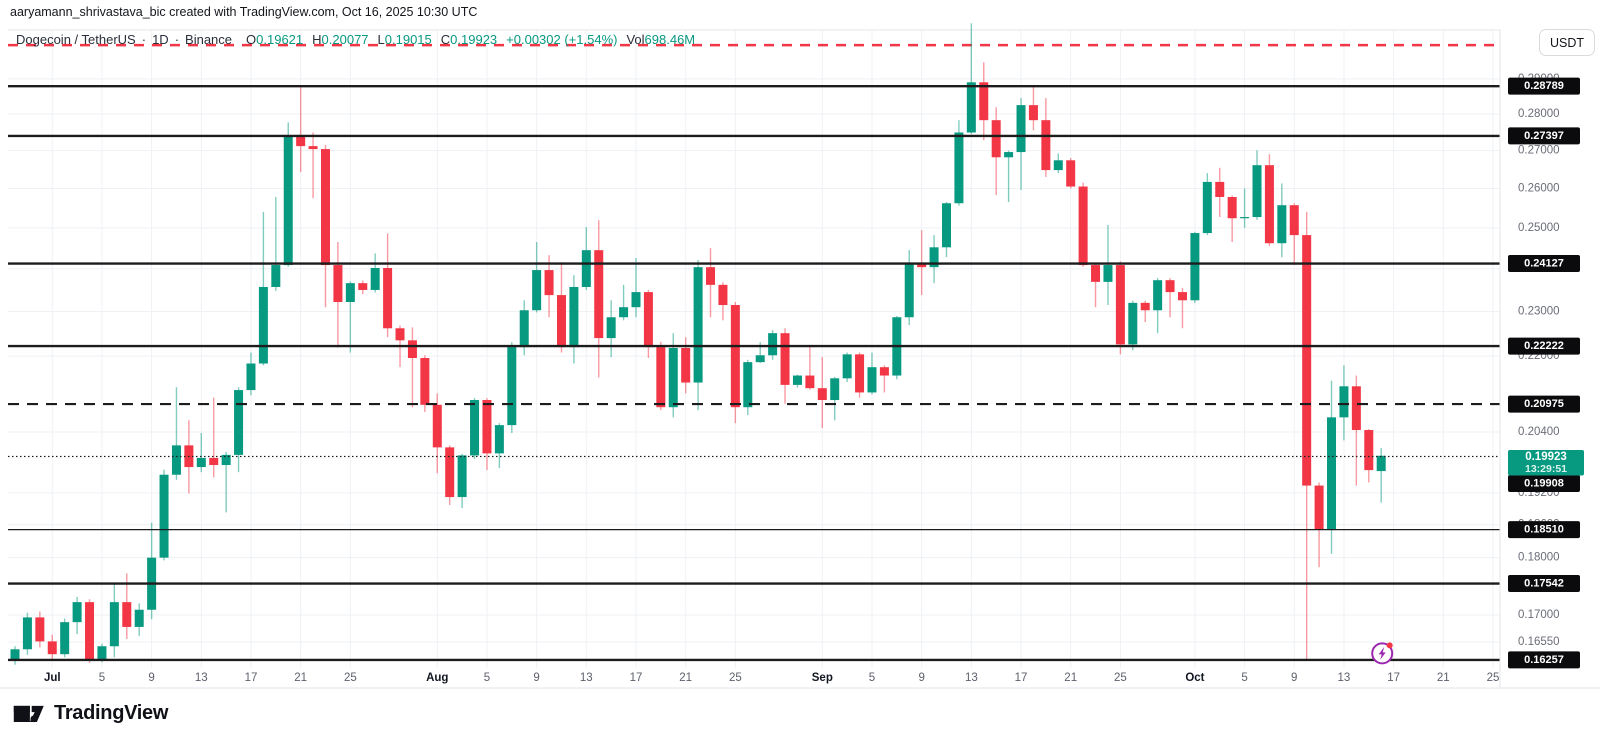  I want to click on interval-label: 1D, so click(160, 39).